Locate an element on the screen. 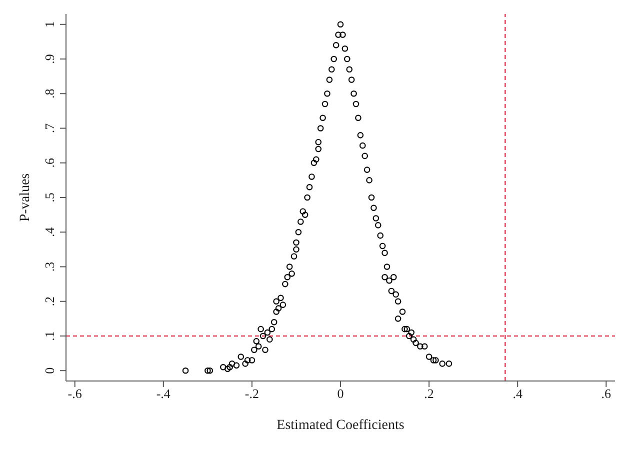 Image resolution: width=627 pixels, height=451 pixels. x-tick-label: 0 is located at coordinates (340, 394).